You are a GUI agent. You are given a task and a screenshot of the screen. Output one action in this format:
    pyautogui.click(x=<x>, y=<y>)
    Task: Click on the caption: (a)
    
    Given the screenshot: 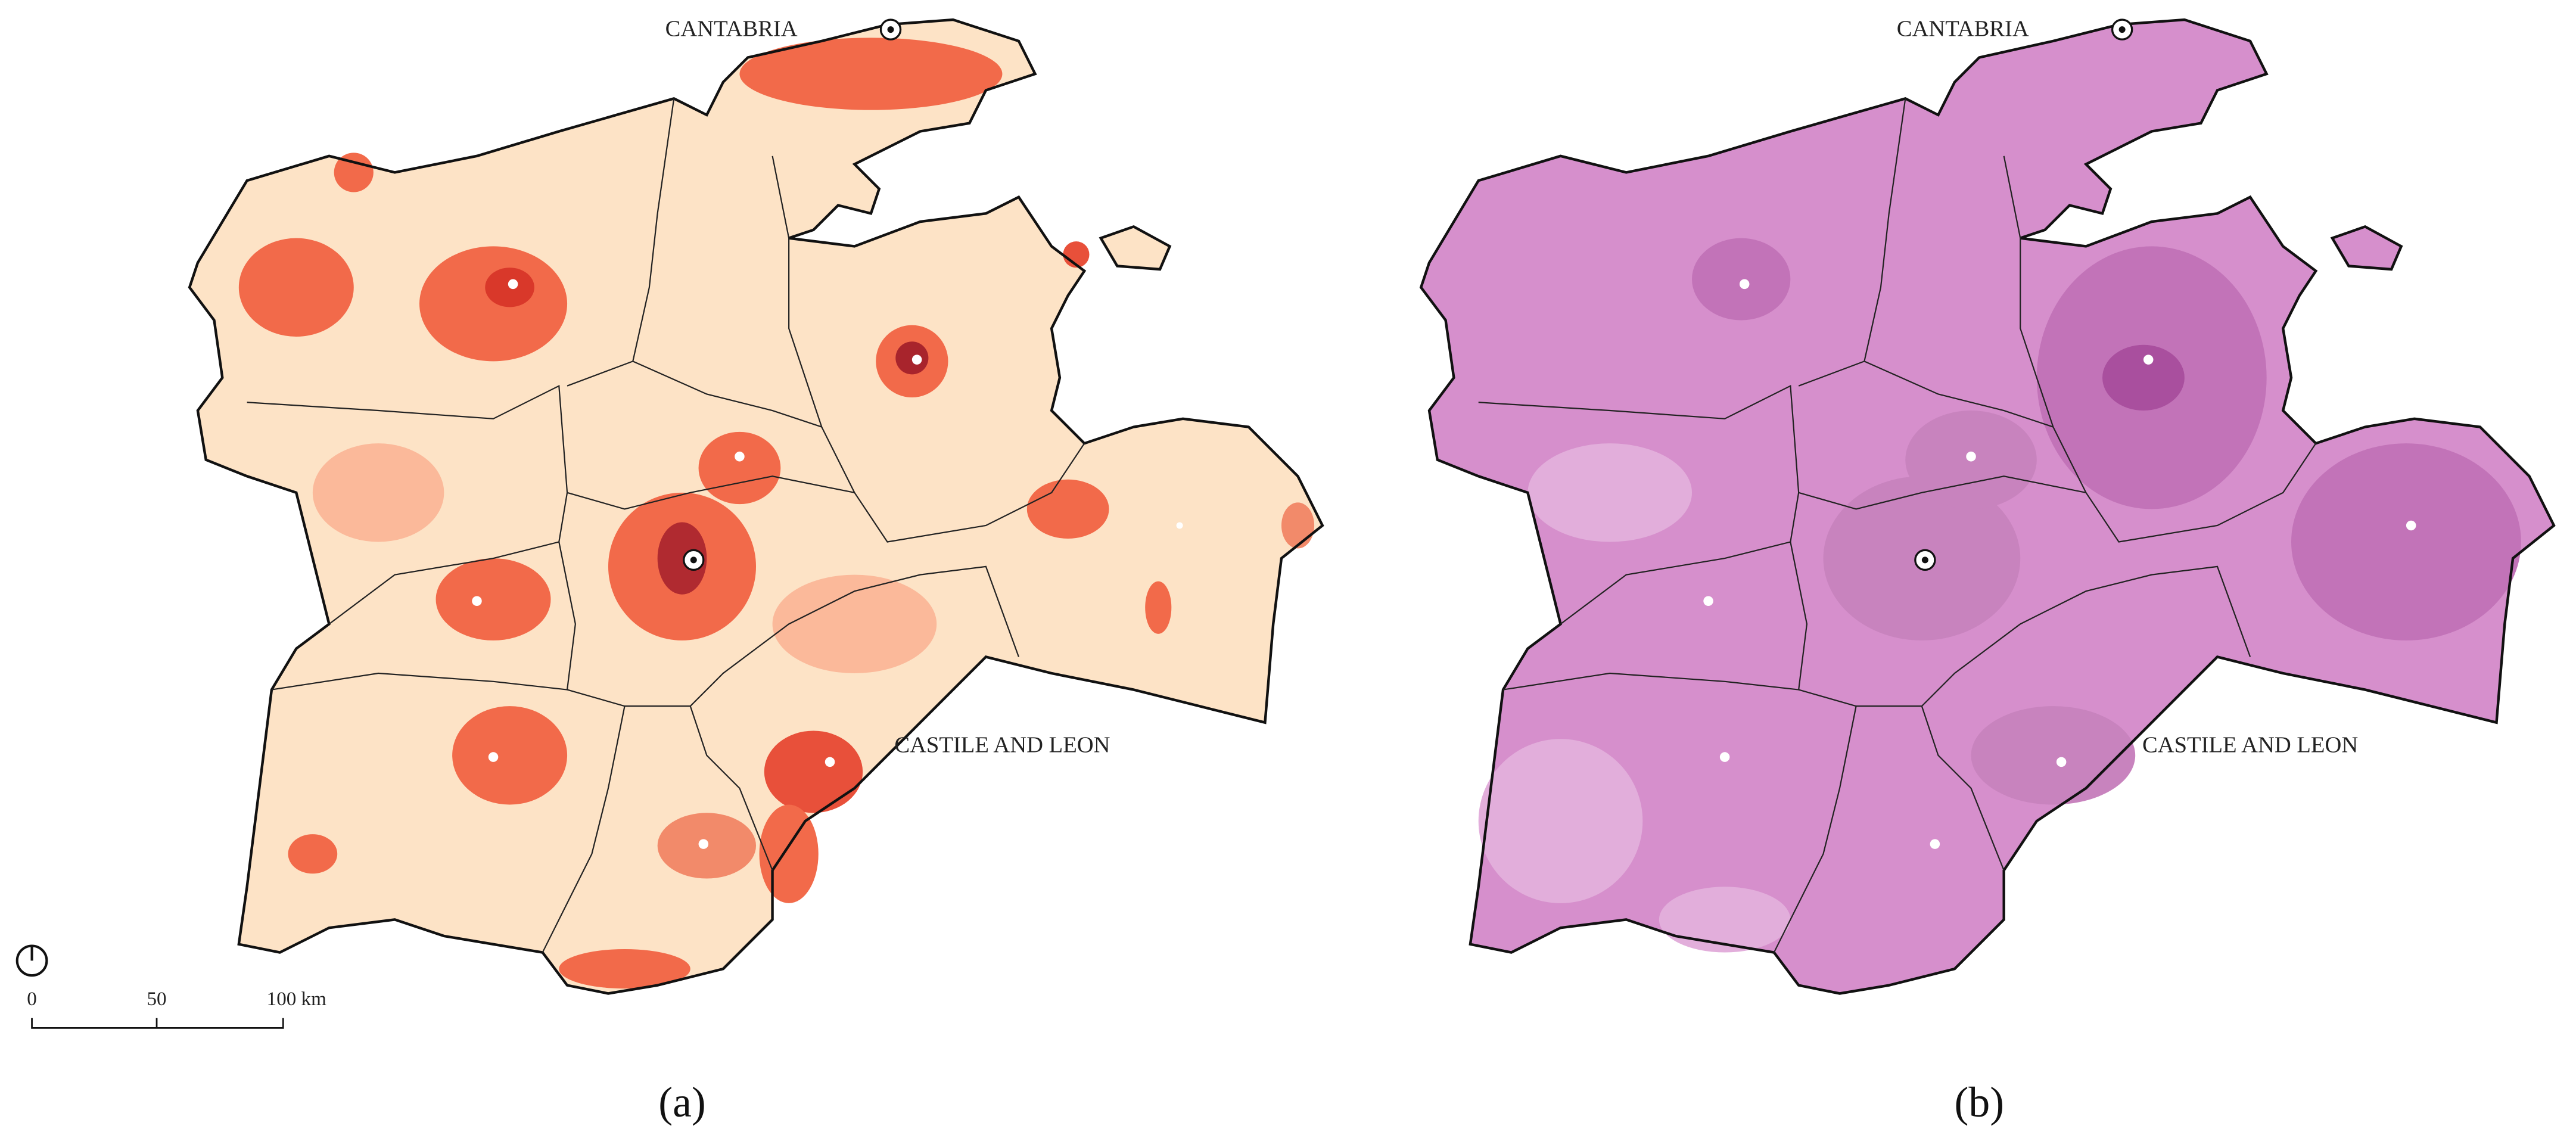 What is the action you would take?
    pyautogui.click(x=682, y=1102)
    